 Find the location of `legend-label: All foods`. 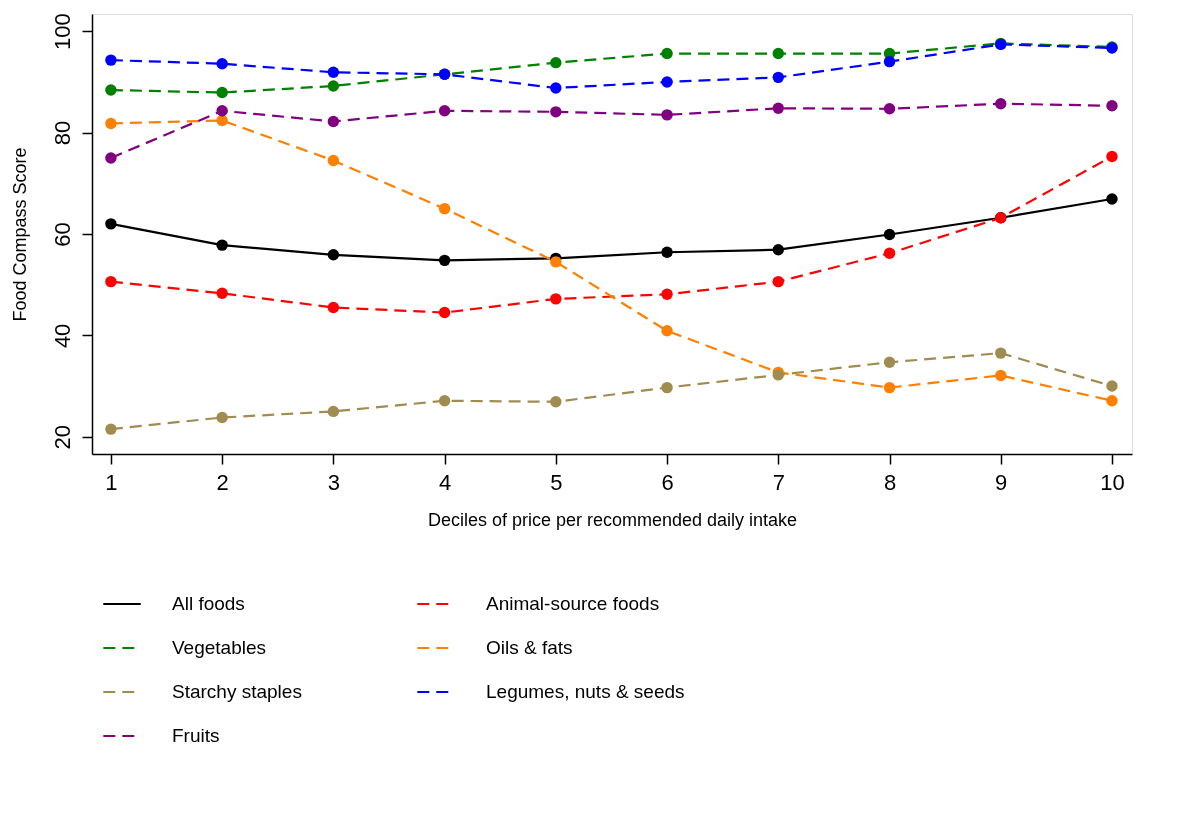

legend-label: All foods is located at coordinates (208, 603).